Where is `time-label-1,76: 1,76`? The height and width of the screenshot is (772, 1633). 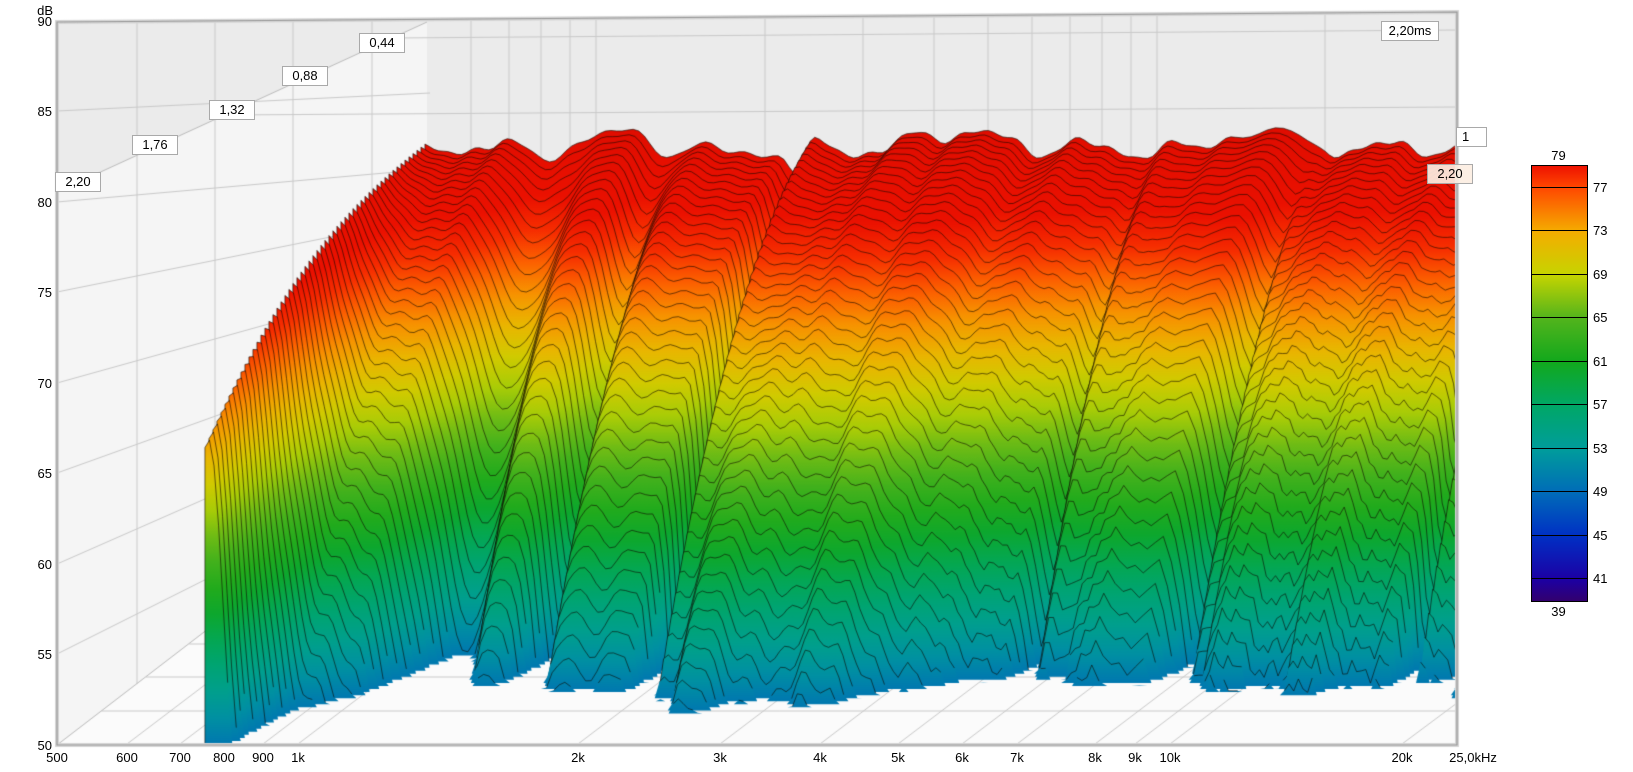
time-label-1,76: 1,76 is located at coordinates (155, 145).